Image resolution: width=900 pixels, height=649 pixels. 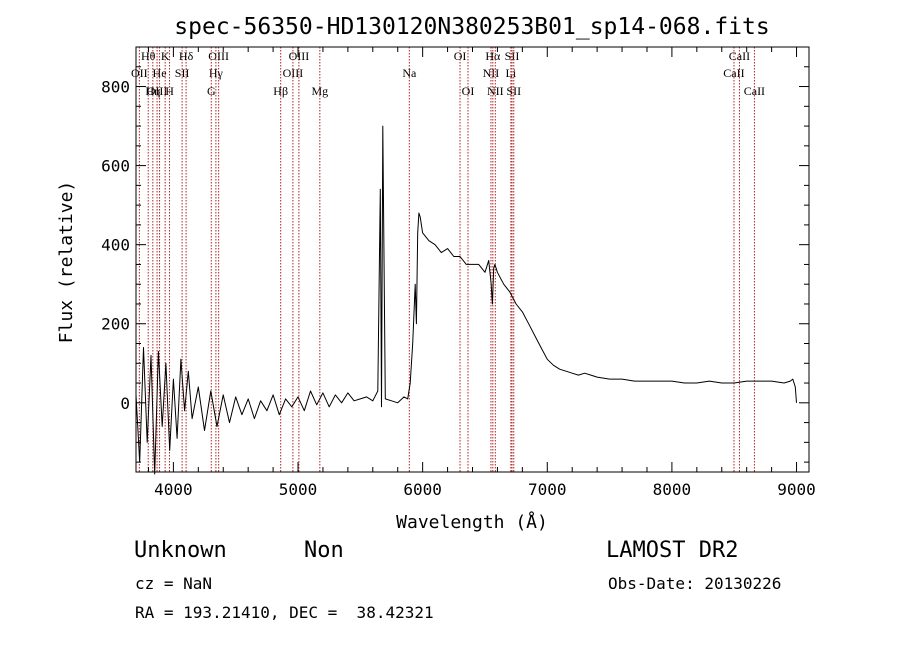 What do you see at coordinates (672, 489) in the screenshot?
I see `x-tick-label: 8000` at bounding box center [672, 489].